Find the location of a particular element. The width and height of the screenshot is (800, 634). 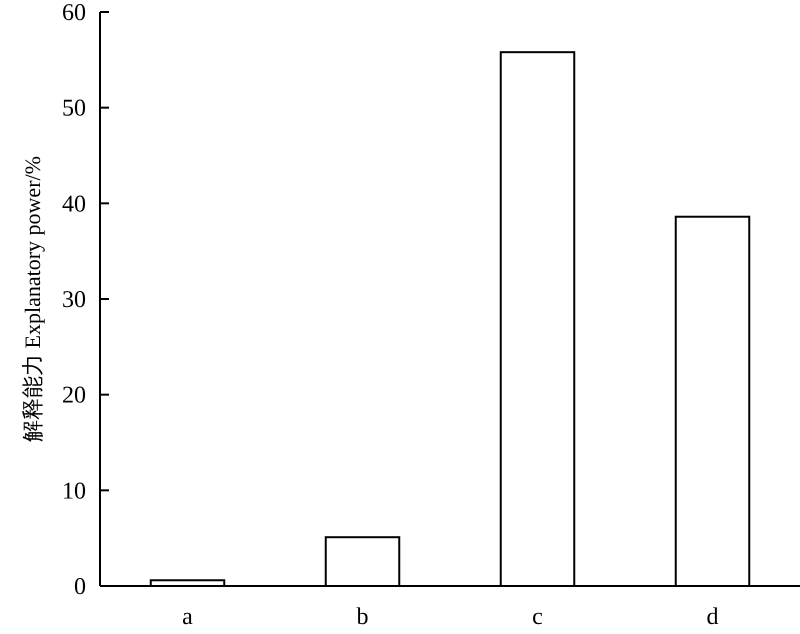

x-tick-label: d is located at coordinates (712, 617).